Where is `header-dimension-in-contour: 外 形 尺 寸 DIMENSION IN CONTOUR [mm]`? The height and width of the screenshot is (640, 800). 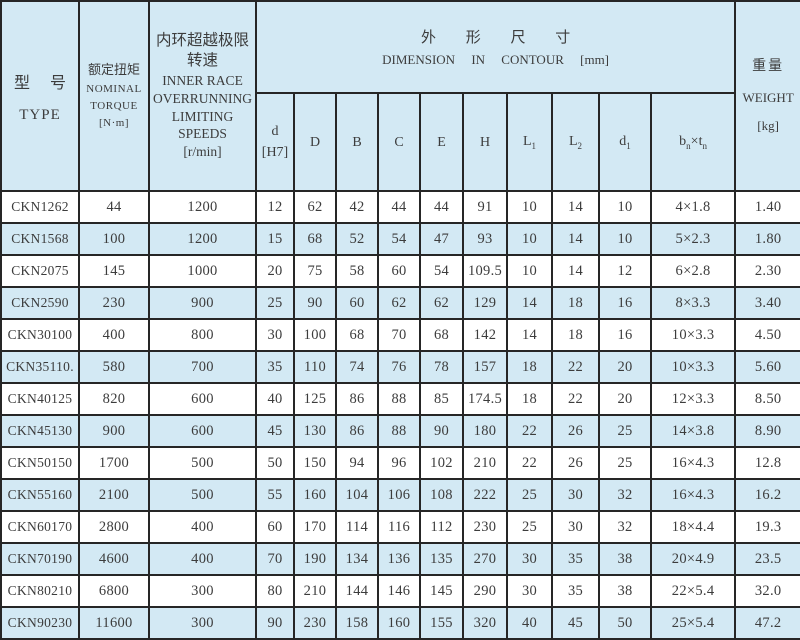 header-dimension-in-contour: 外 形 尺 寸 DIMENSION IN CONTOUR [mm] is located at coordinates (495, 47).